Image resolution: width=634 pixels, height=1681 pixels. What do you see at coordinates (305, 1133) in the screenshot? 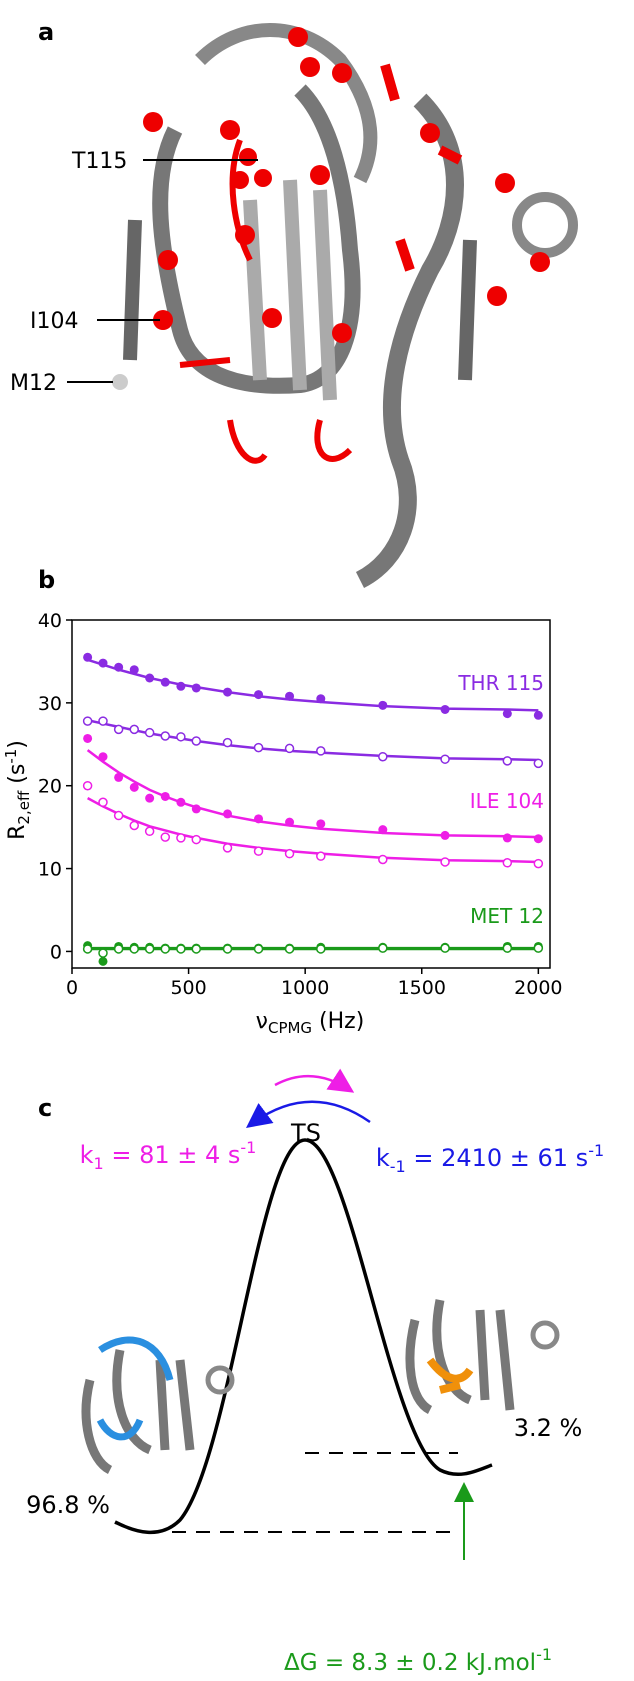
I see `transition-state-label: TS` at bounding box center [305, 1133].